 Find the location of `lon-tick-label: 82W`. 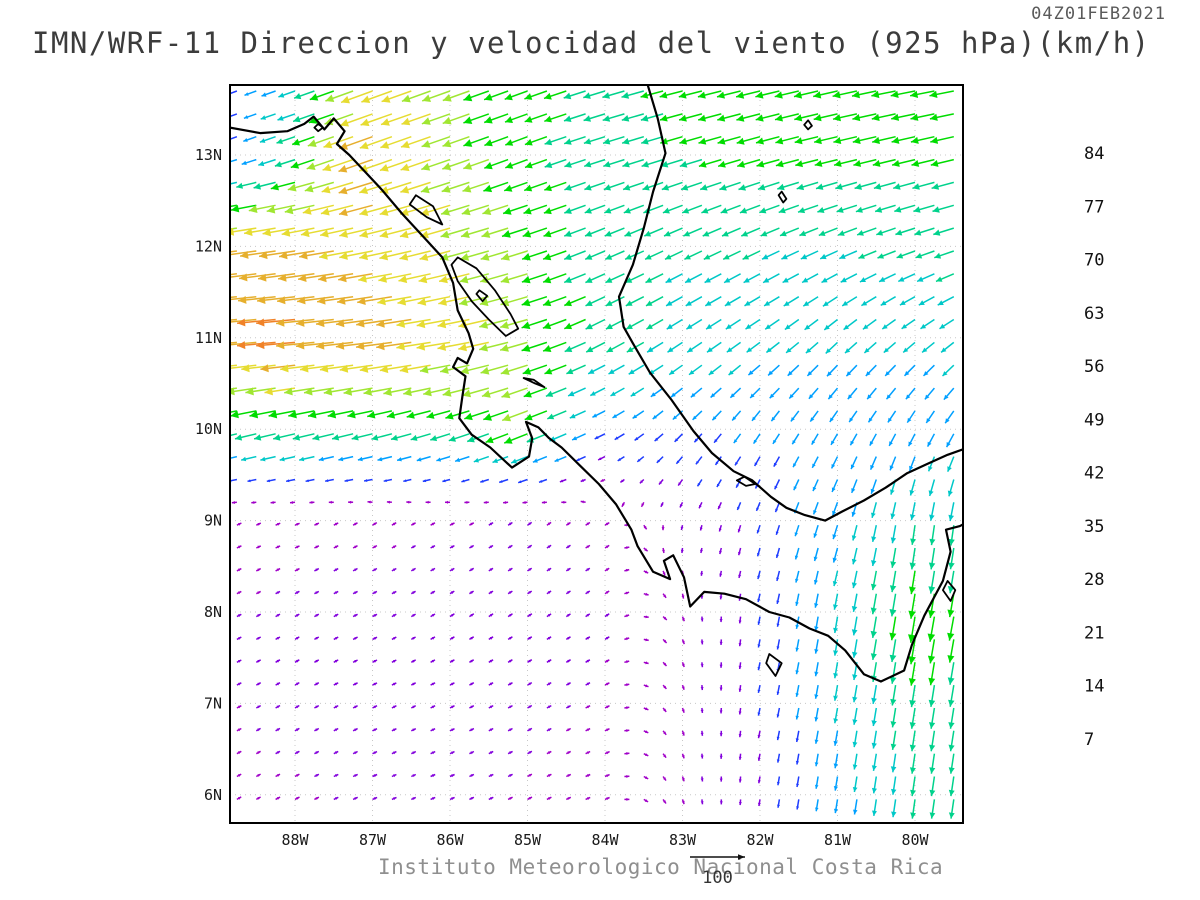

lon-tick-label: 82W is located at coordinates (760, 840).